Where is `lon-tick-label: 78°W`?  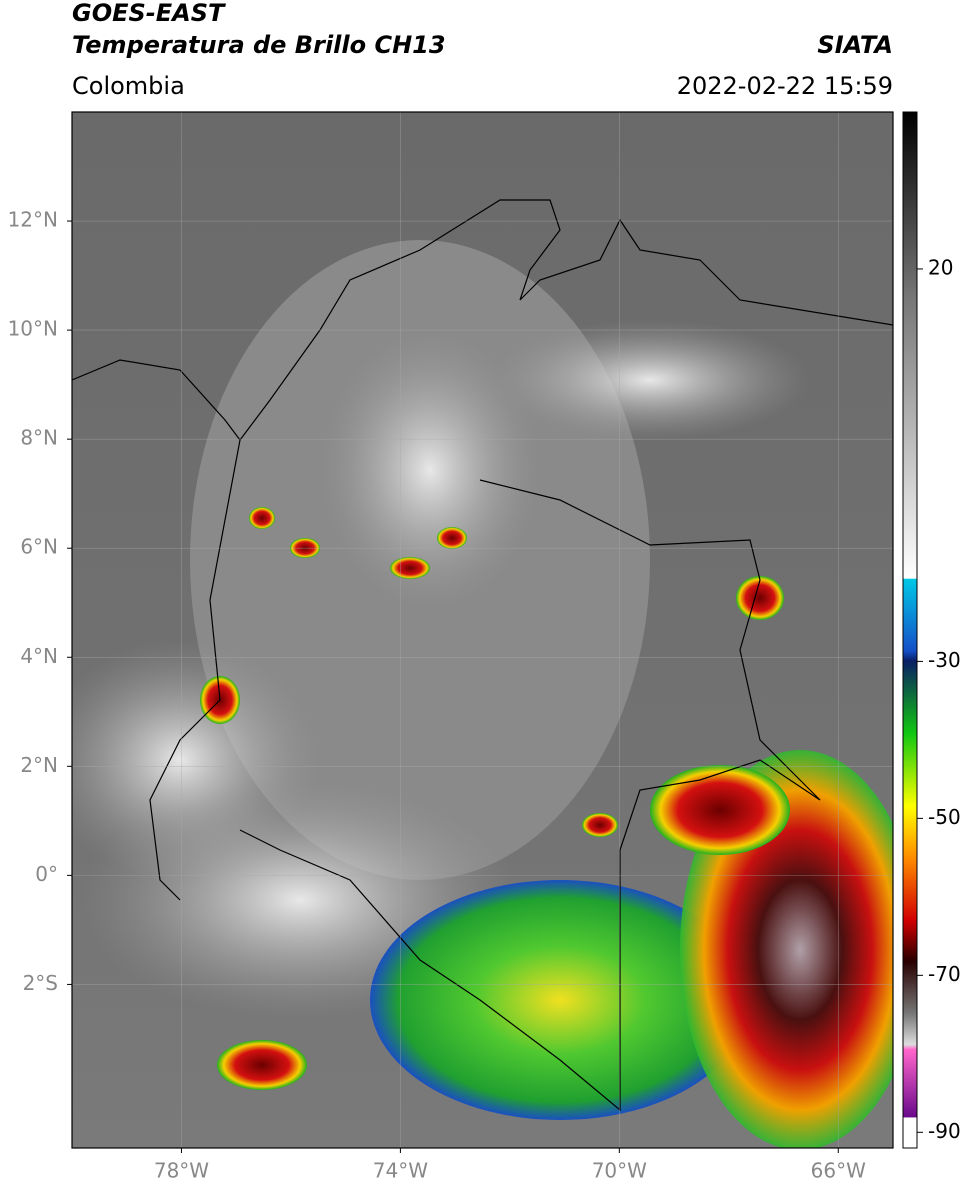
lon-tick-label: 78°W is located at coordinates (181, 1171).